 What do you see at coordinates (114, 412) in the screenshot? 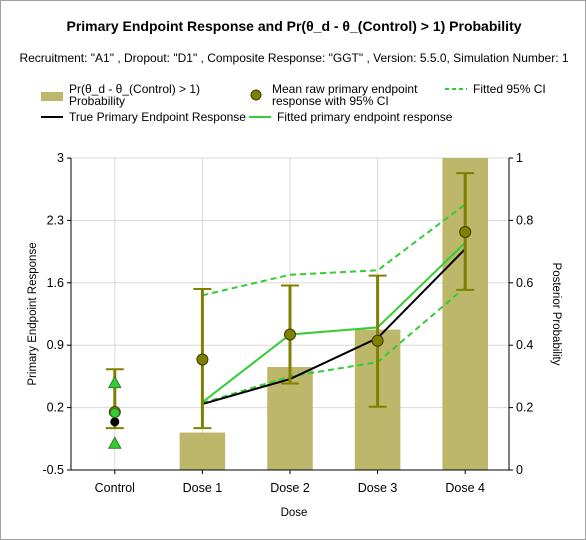
I see `control-fitted-response-marker` at bounding box center [114, 412].